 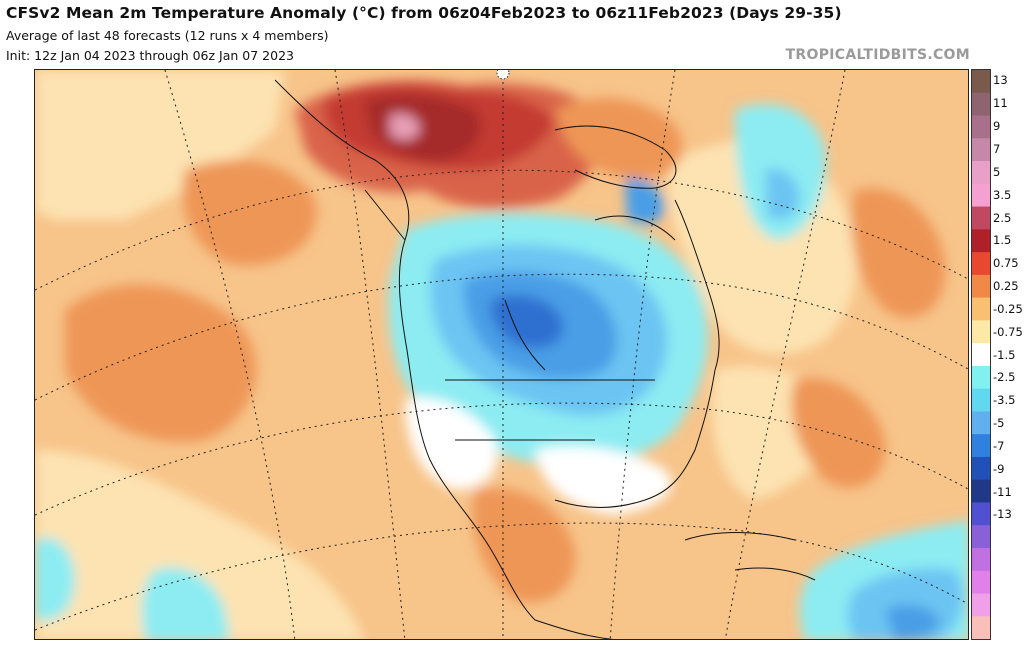 What do you see at coordinates (1004, 377) in the screenshot?
I see `colorbar-tick-label: -2.5` at bounding box center [1004, 377].